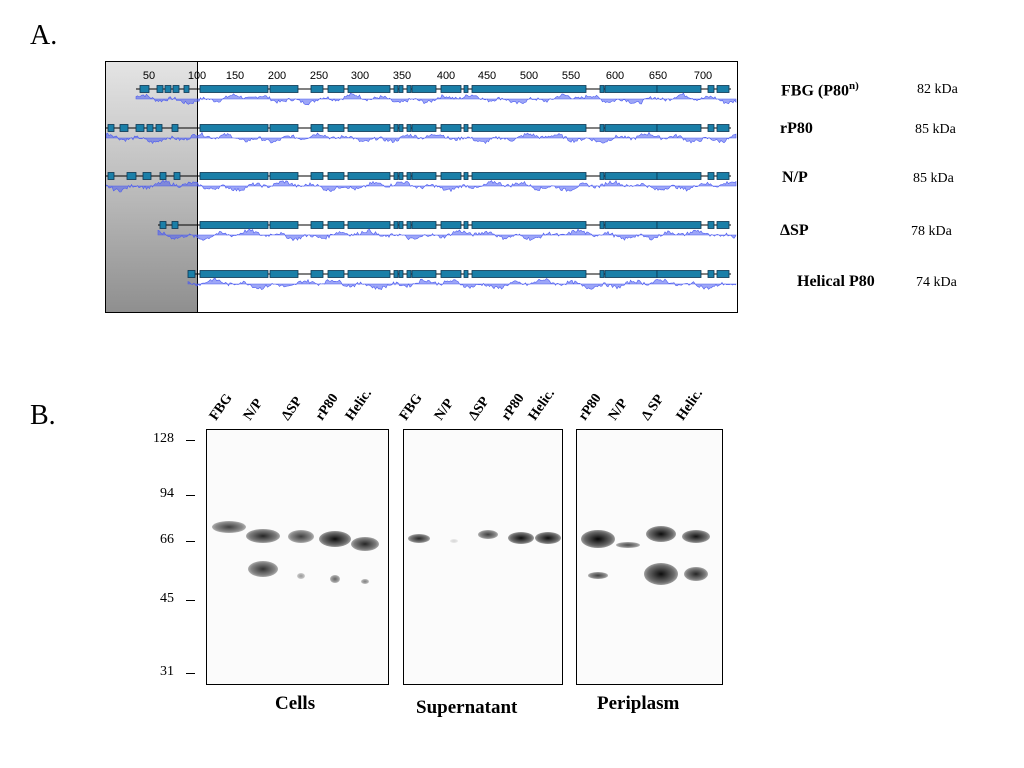  Describe the element at coordinates (411, 407) in the screenshot. I see `lane-label: FBG` at that location.